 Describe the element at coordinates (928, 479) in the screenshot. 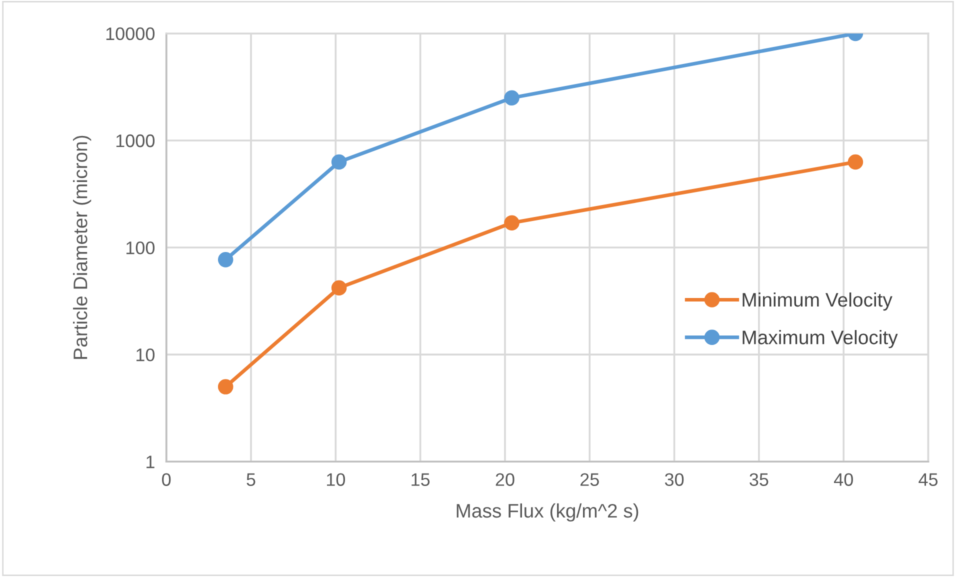

I see `x-tick-label: 45` at that location.